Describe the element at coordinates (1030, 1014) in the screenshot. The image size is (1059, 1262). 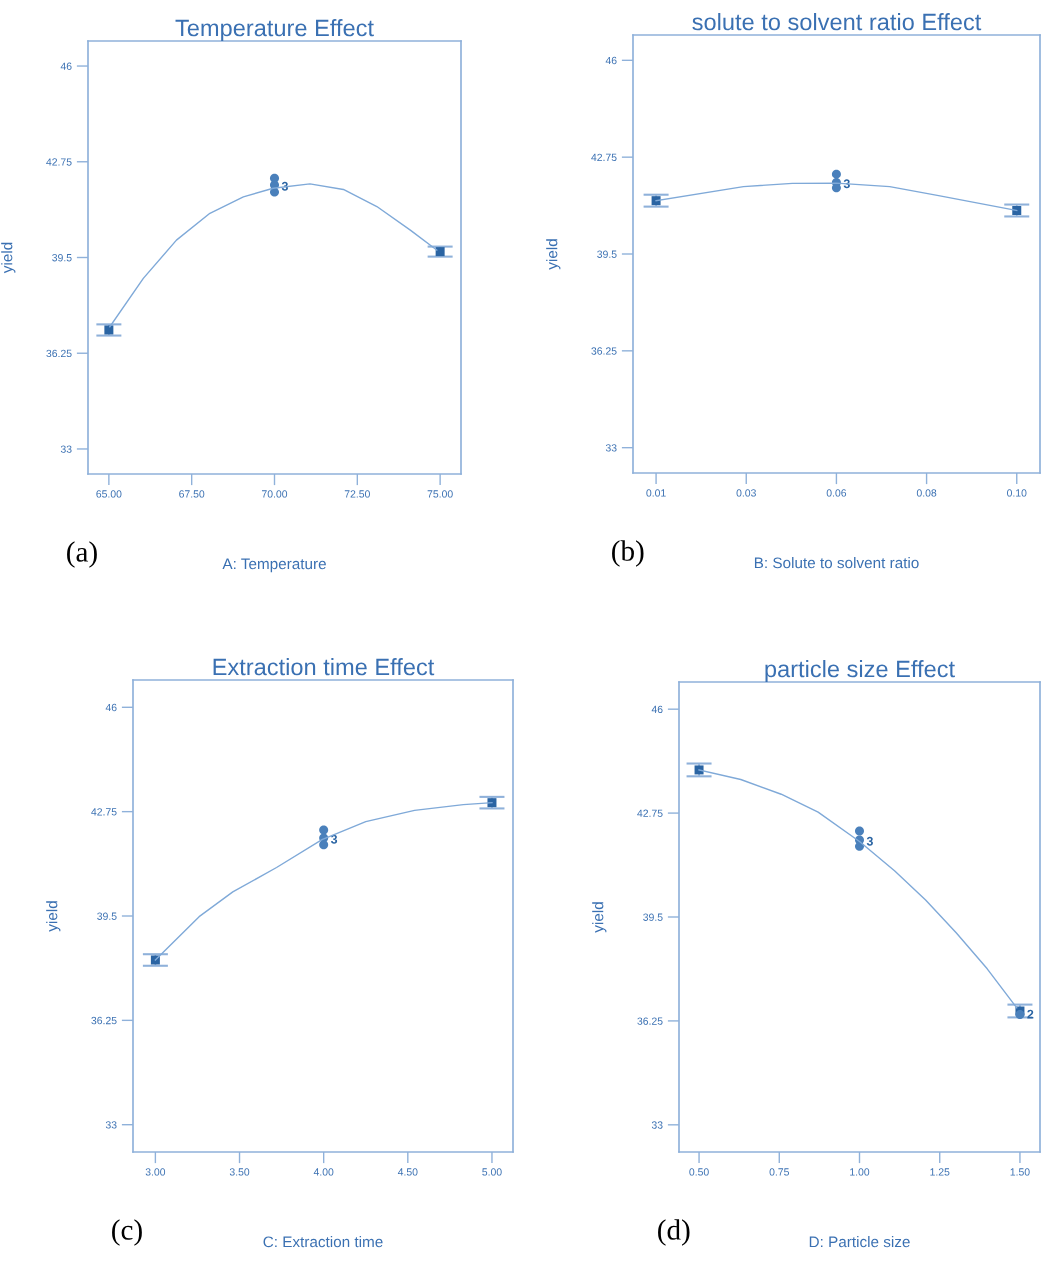
I see `annotation: 2` at that location.